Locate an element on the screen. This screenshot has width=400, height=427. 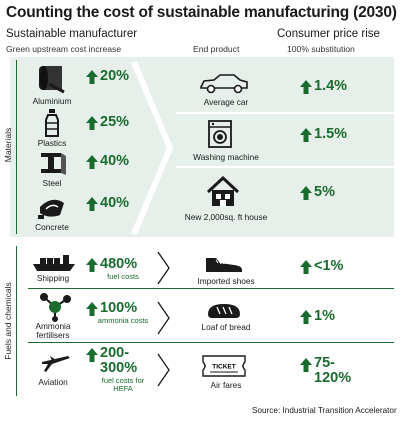
header-sustainable-manufacturer: Sustainable manufacturer is located at coordinates (72, 34).